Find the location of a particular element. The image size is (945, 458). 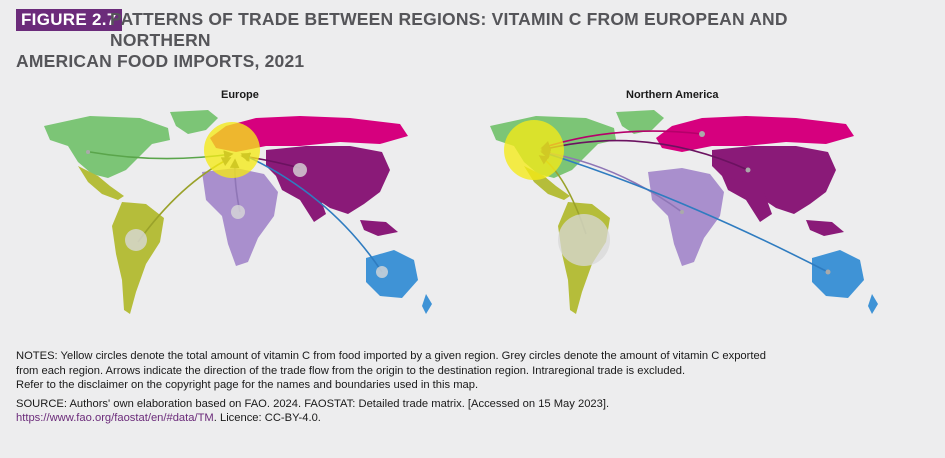

import-circle-northern-america is located at coordinates (534, 150).